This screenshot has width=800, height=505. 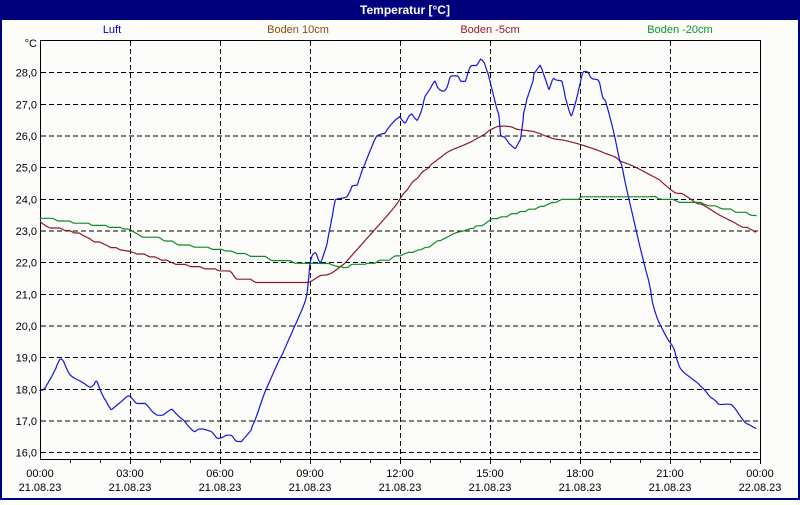 What do you see at coordinates (580, 474) in the screenshot?
I see `svg-text: 18:00` at bounding box center [580, 474].